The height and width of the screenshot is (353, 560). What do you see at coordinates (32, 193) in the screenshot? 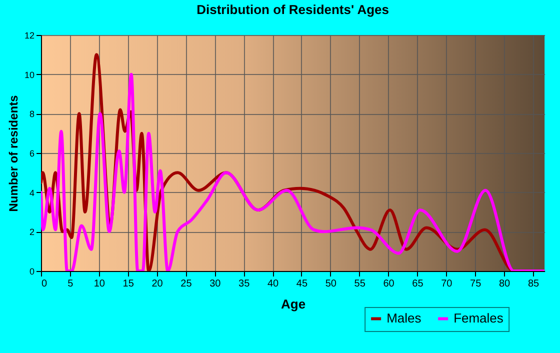
I see `y-tick-label: 4` at bounding box center [32, 193].